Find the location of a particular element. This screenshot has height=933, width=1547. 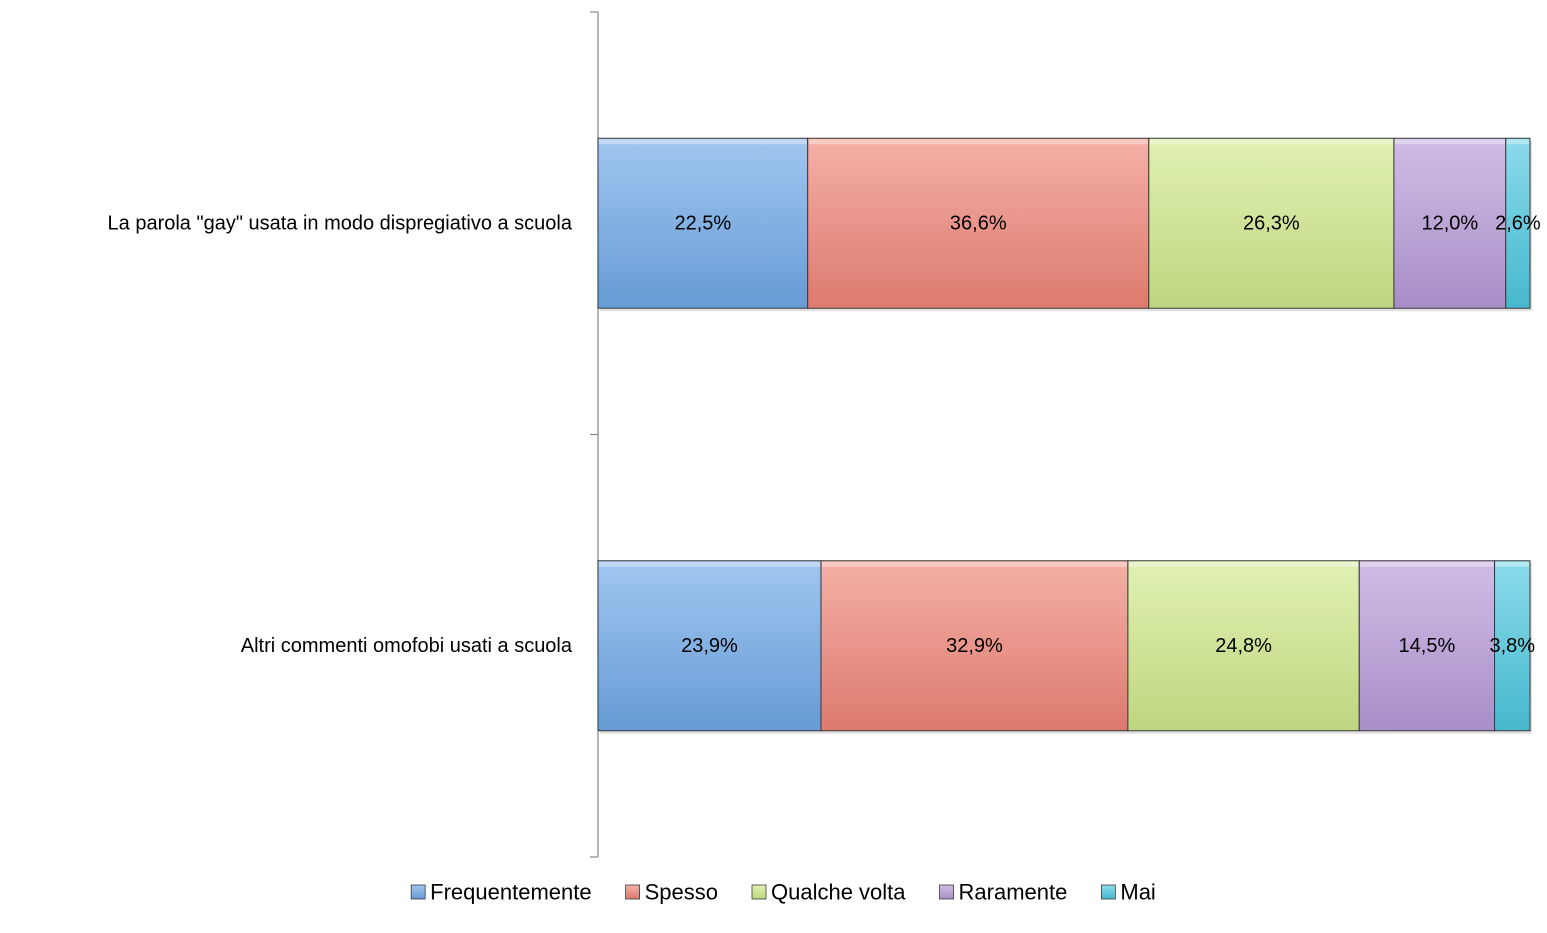

data-label: 32,9% is located at coordinates (974, 646).